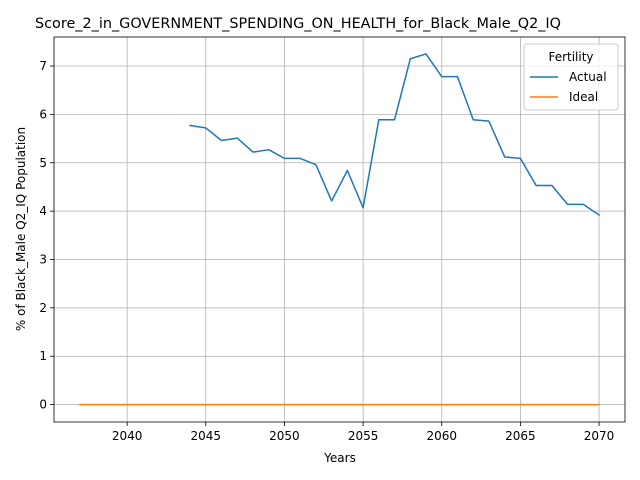 This screenshot has height=480, width=640. I want to click on y-tick-label: 6, so click(43, 114).